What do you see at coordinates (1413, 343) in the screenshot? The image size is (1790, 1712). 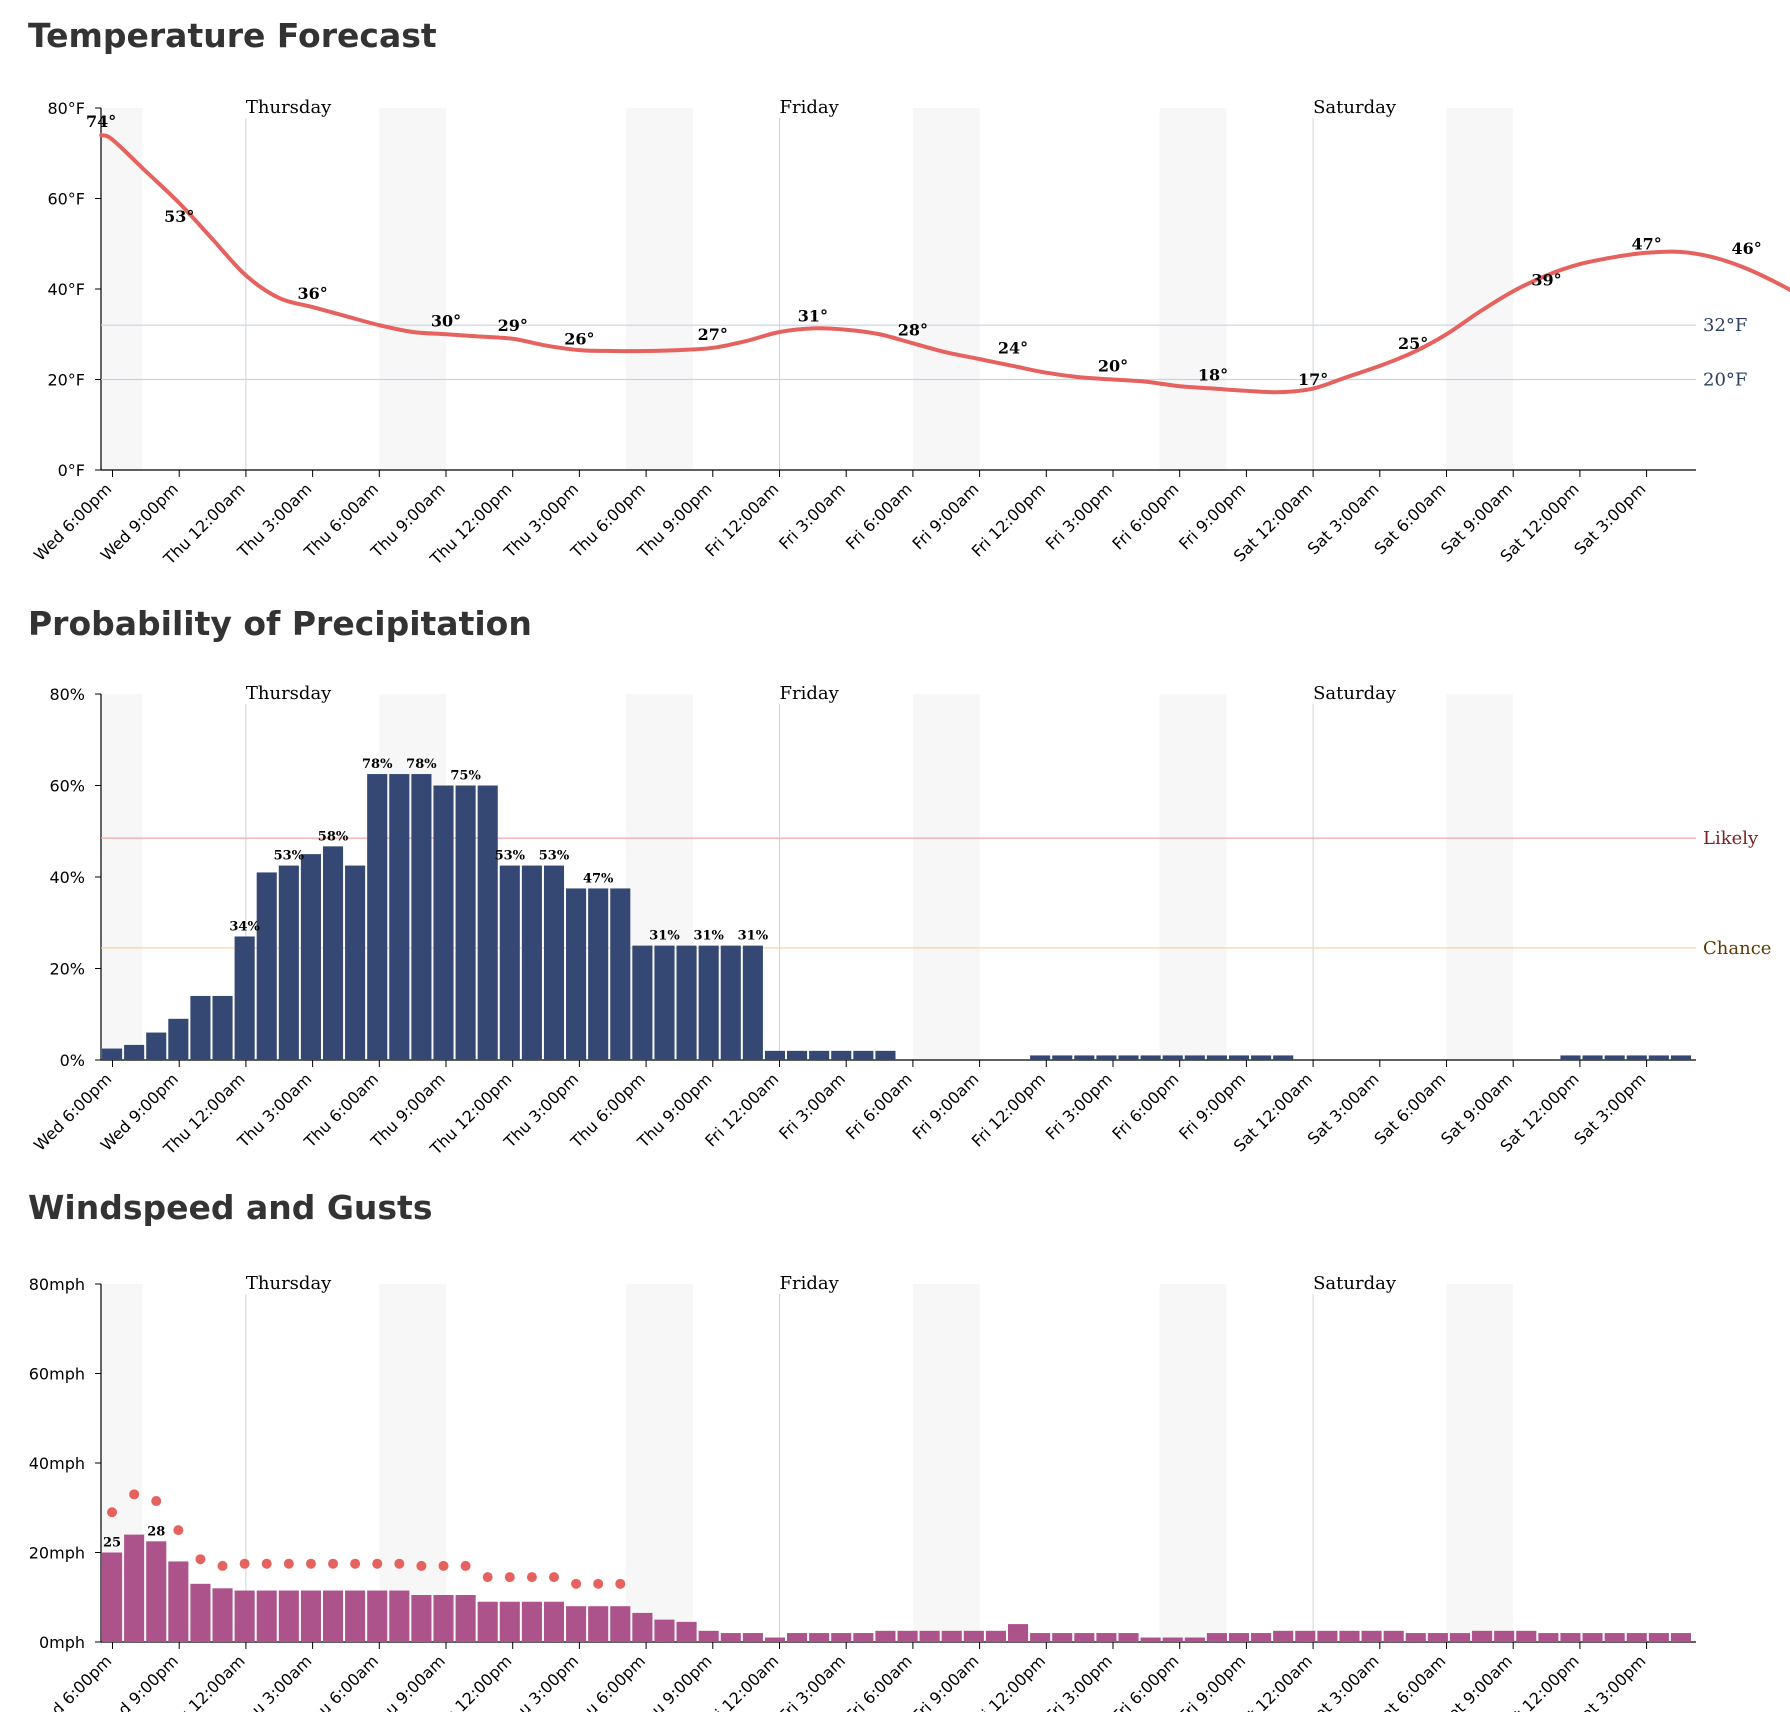 I see `temperature-label: 25°` at bounding box center [1413, 343].